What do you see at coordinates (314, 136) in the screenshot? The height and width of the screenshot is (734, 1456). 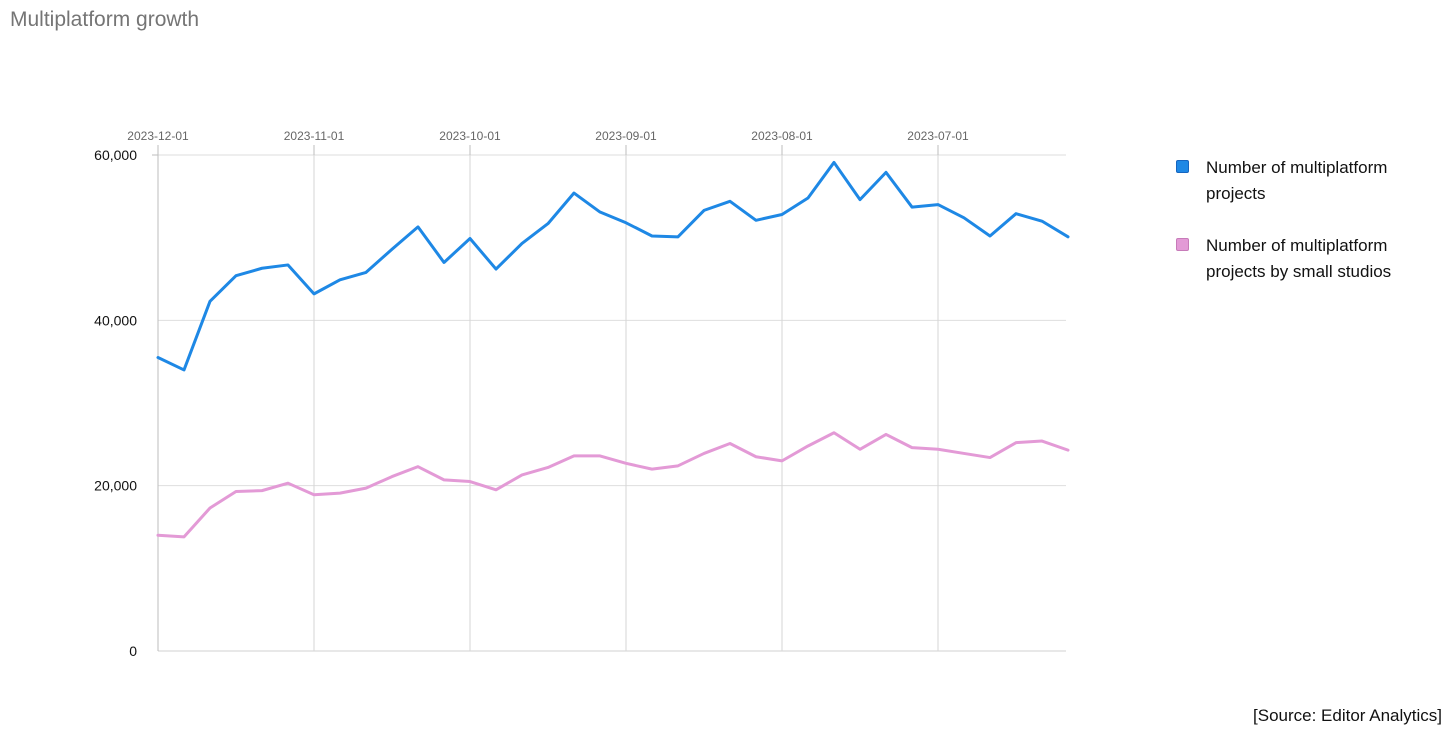 I see `x-tick-label: 2023-11-01` at bounding box center [314, 136].